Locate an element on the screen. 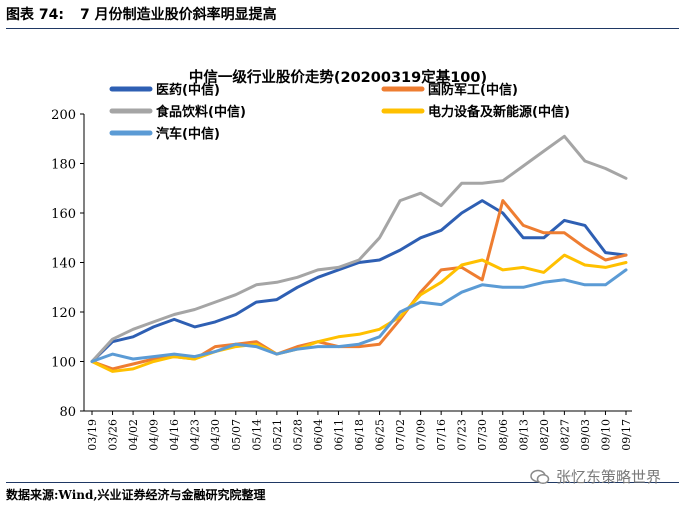  wechat-icon is located at coordinates (540, 476).